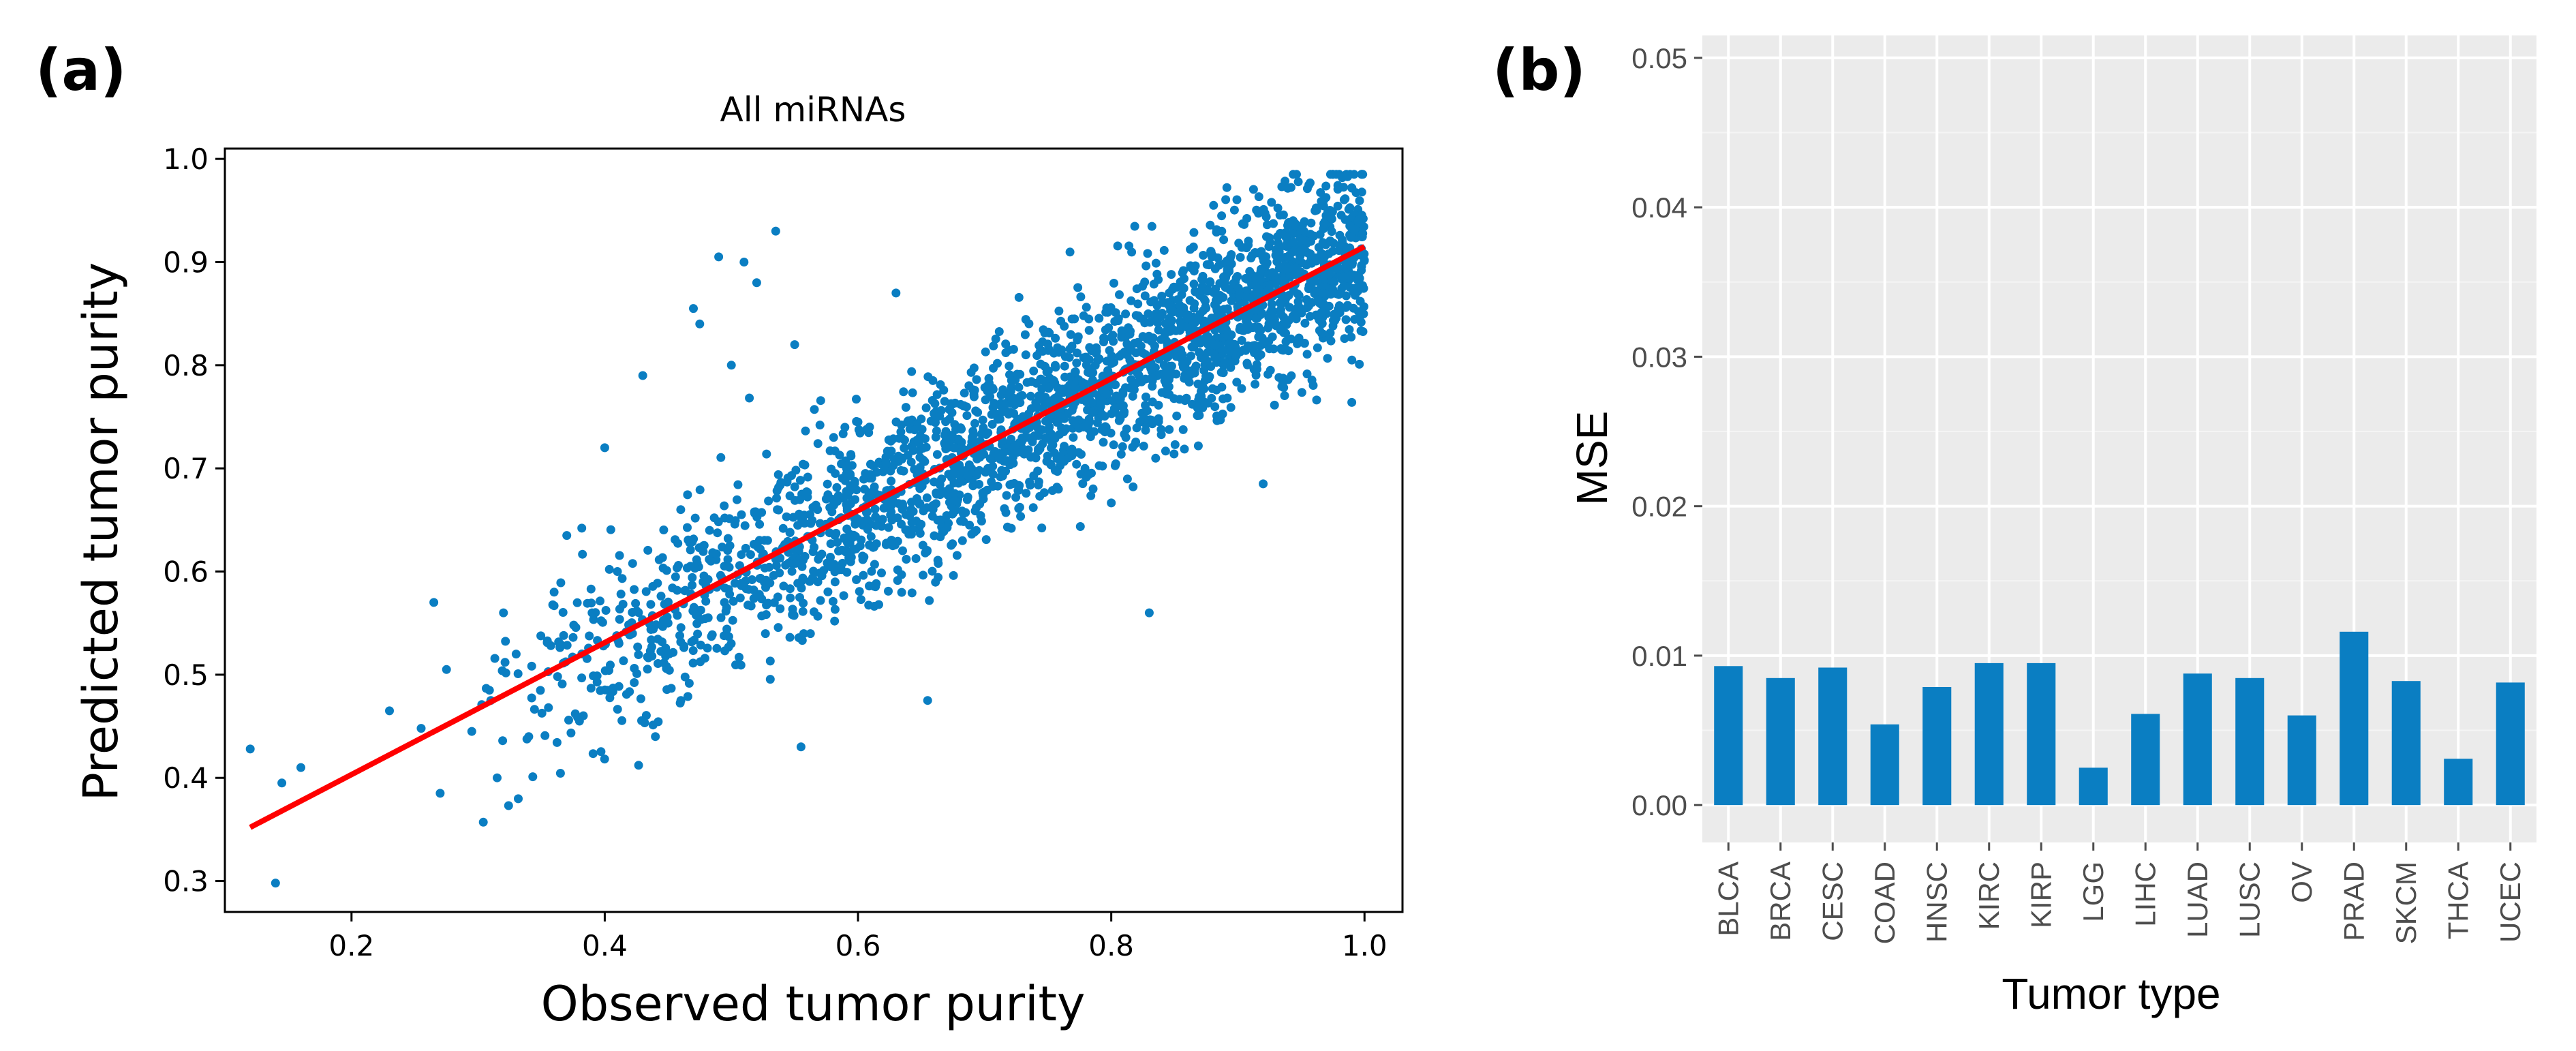 The width and height of the screenshot is (2576, 1051). I want to click on bar-cesc, so click(1832, 736).